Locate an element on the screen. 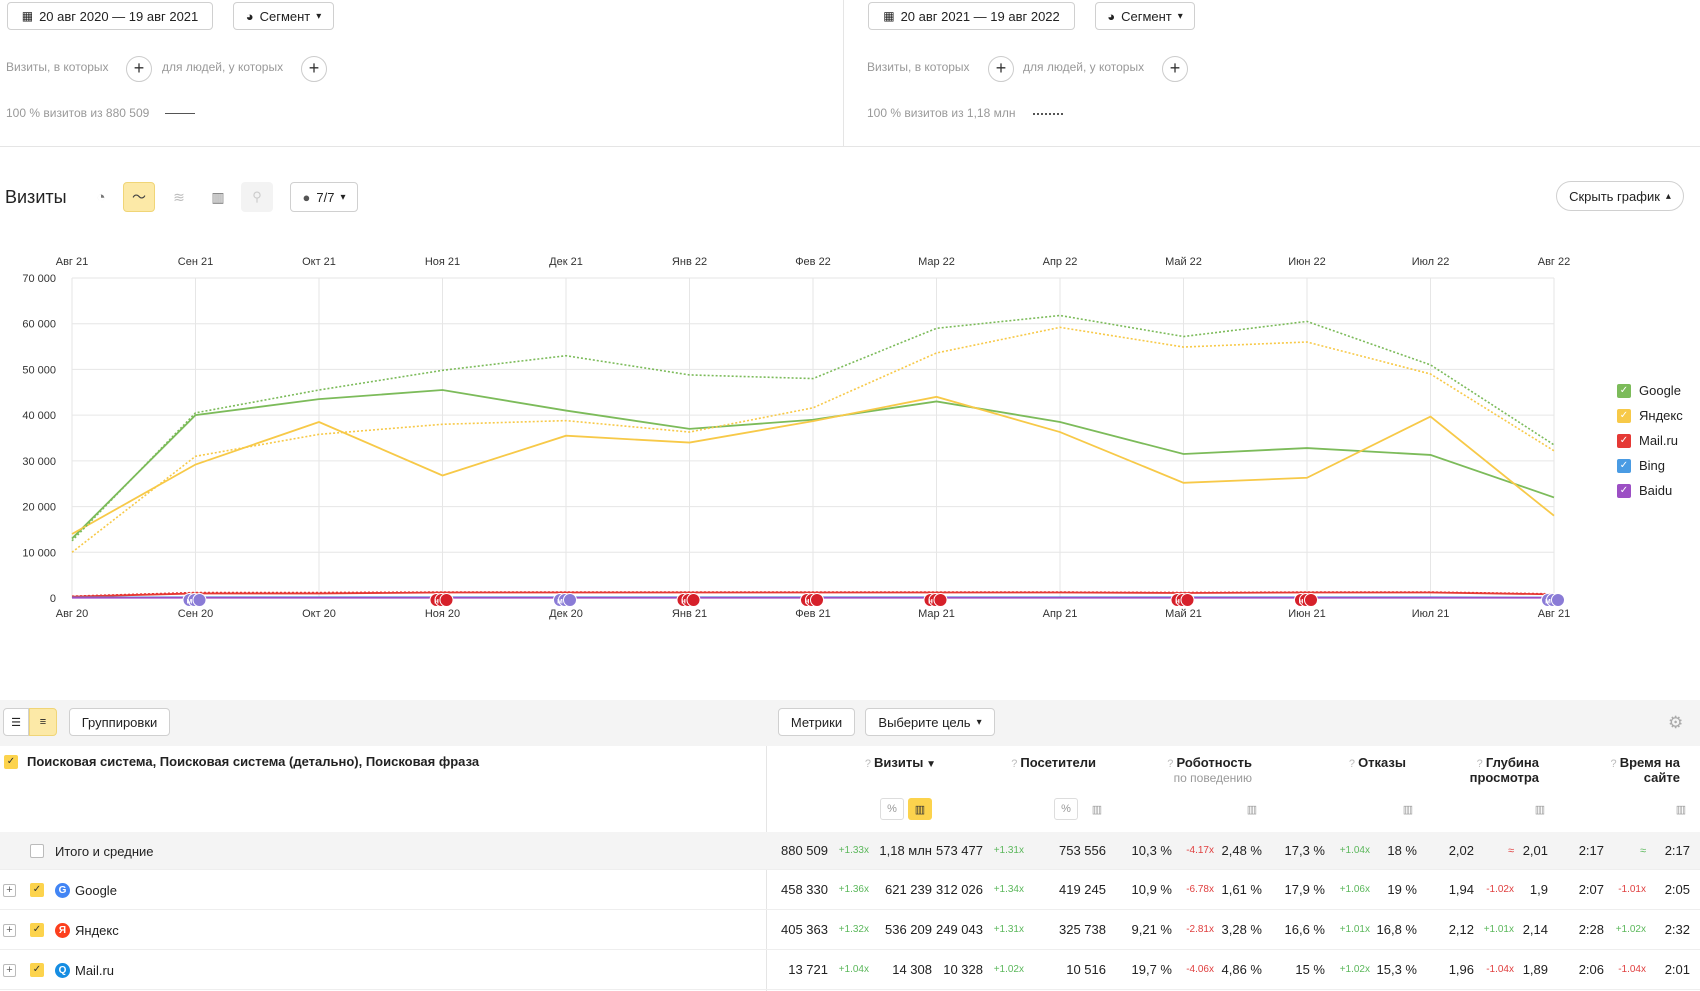  metric-value: 10 328 is located at coordinates (963, 969).